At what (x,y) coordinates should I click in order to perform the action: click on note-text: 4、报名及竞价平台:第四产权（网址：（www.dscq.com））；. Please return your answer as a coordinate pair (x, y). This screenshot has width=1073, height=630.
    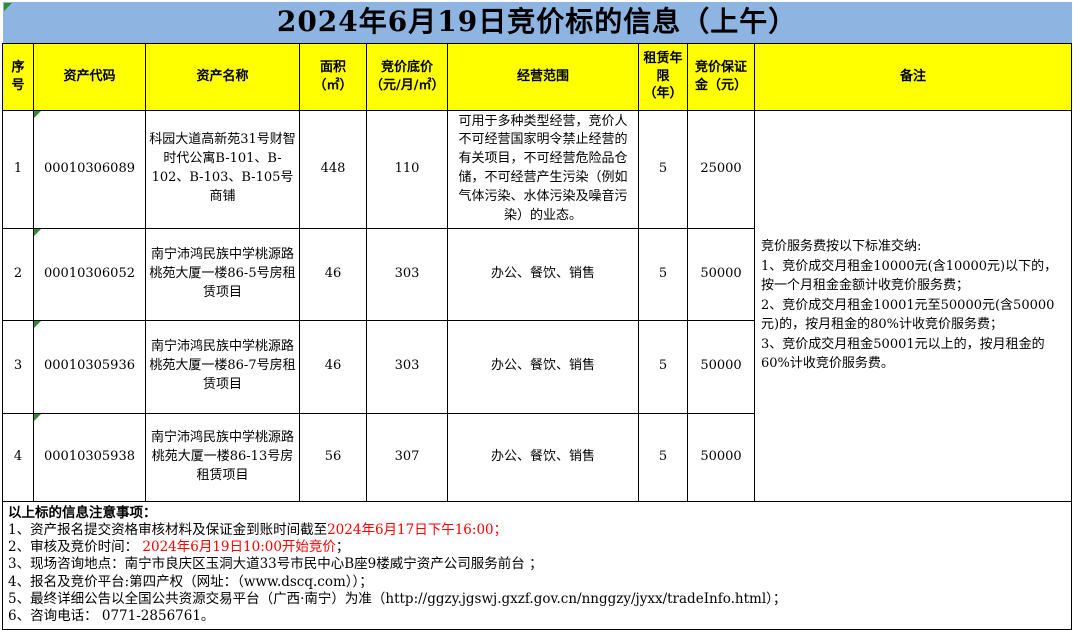
    Looking at the image, I should click on (190, 581).